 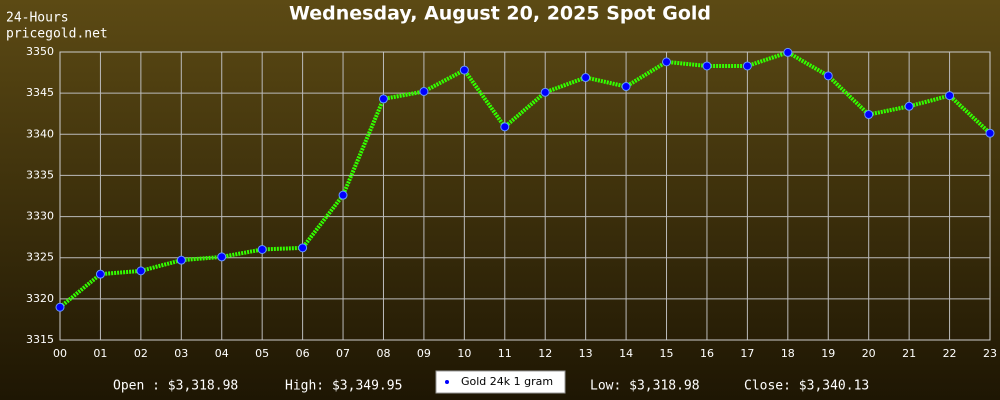 What do you see at coordinates (141, 353) in the screenshot?
I see `x-tick-label: 02` at bounding box center [141, 353].